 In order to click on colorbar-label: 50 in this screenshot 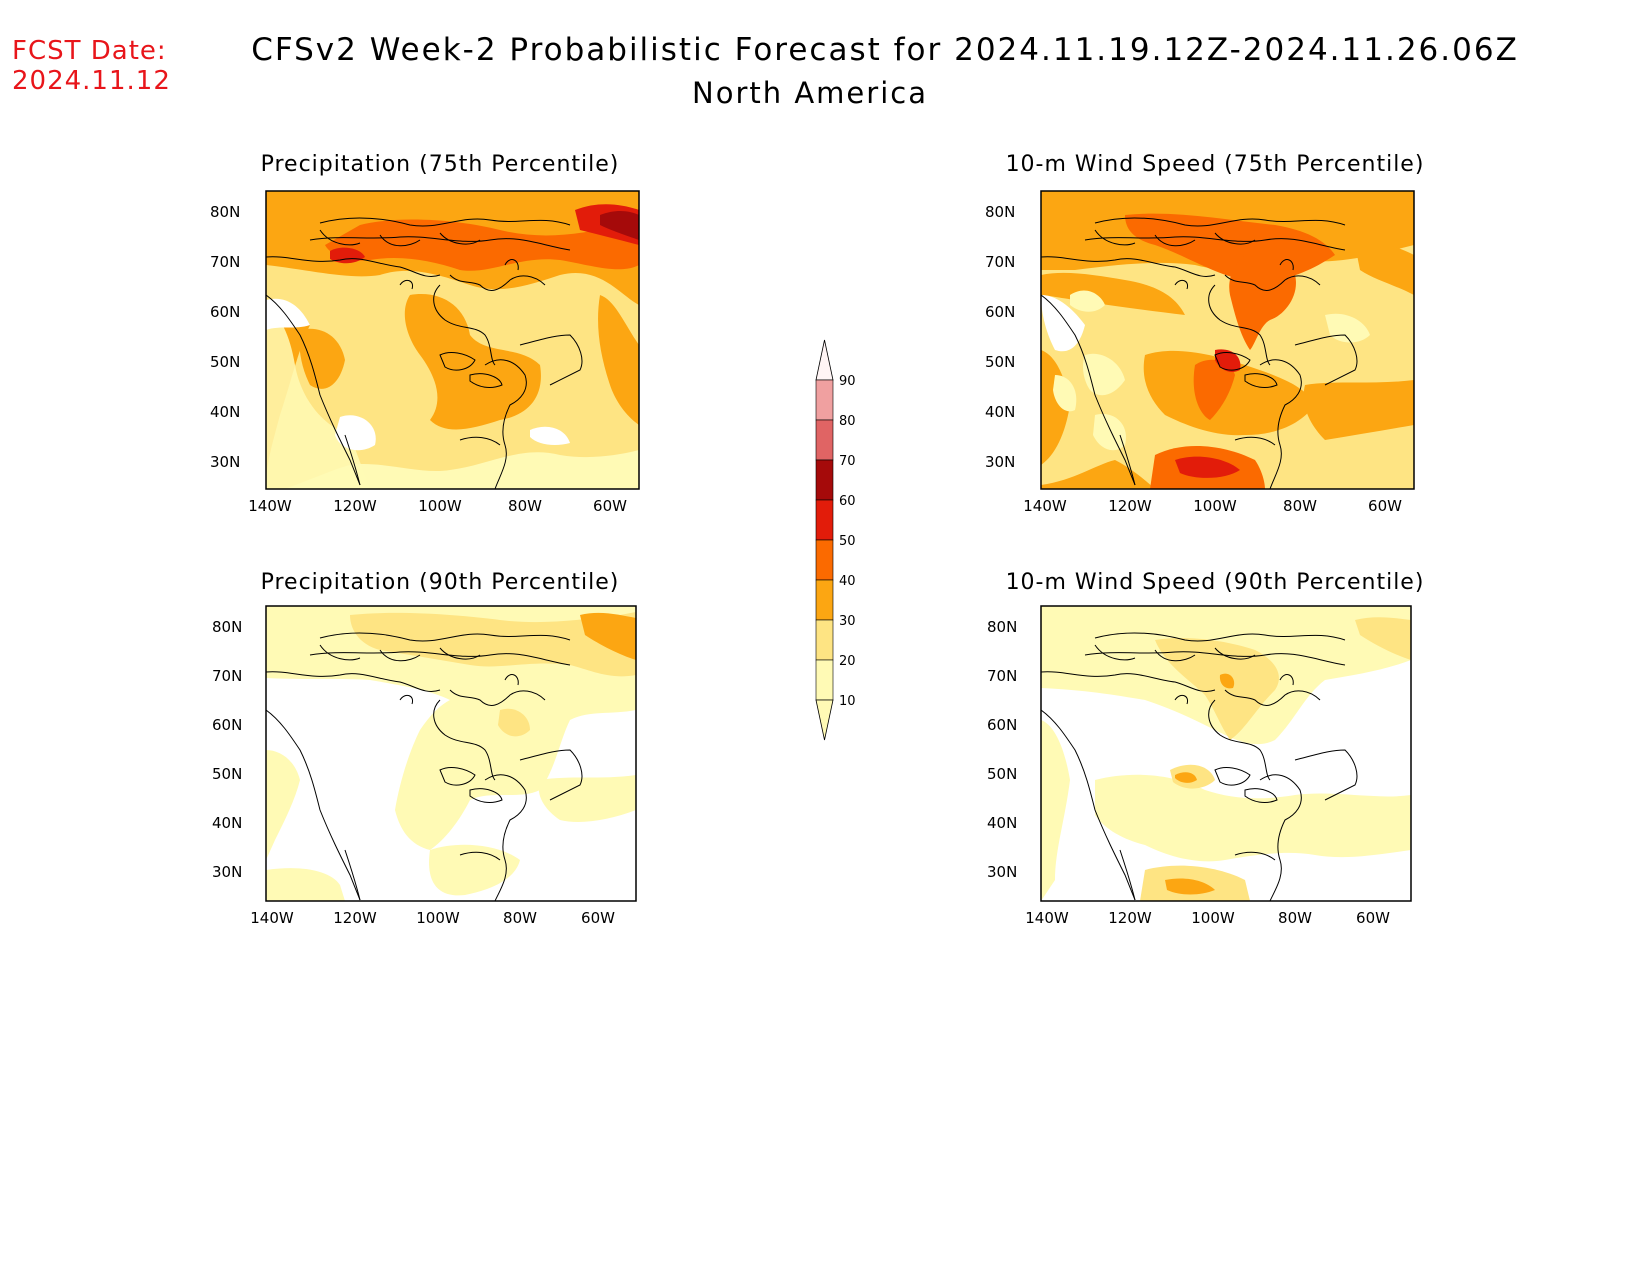, I will do `click(847, 541)`.